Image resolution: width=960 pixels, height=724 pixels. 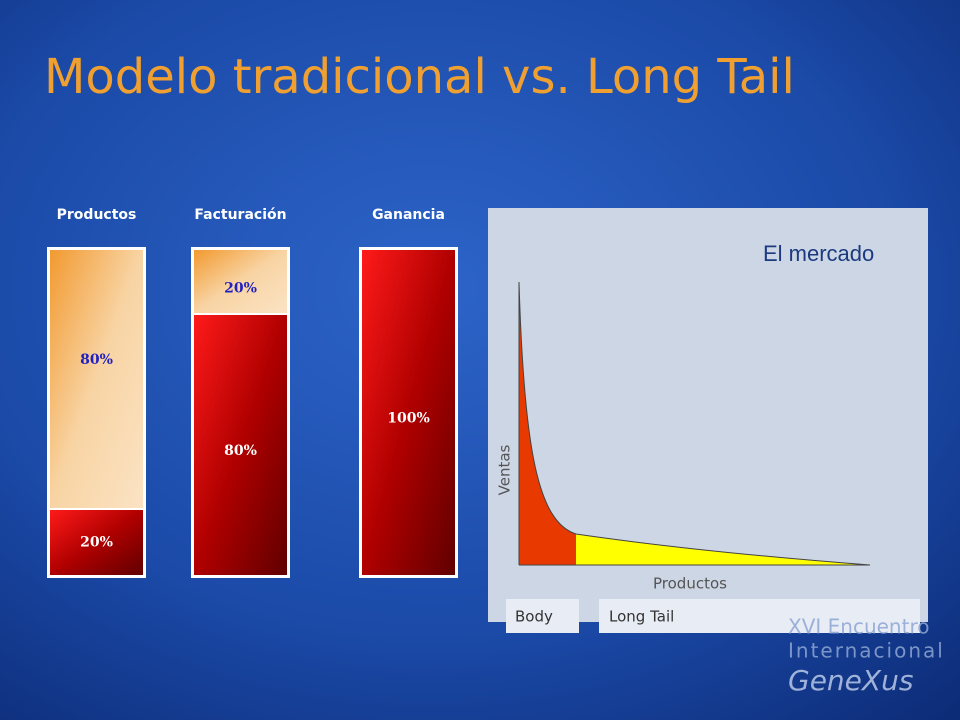 I want to click on tail-box, so click(x=759, y=616).